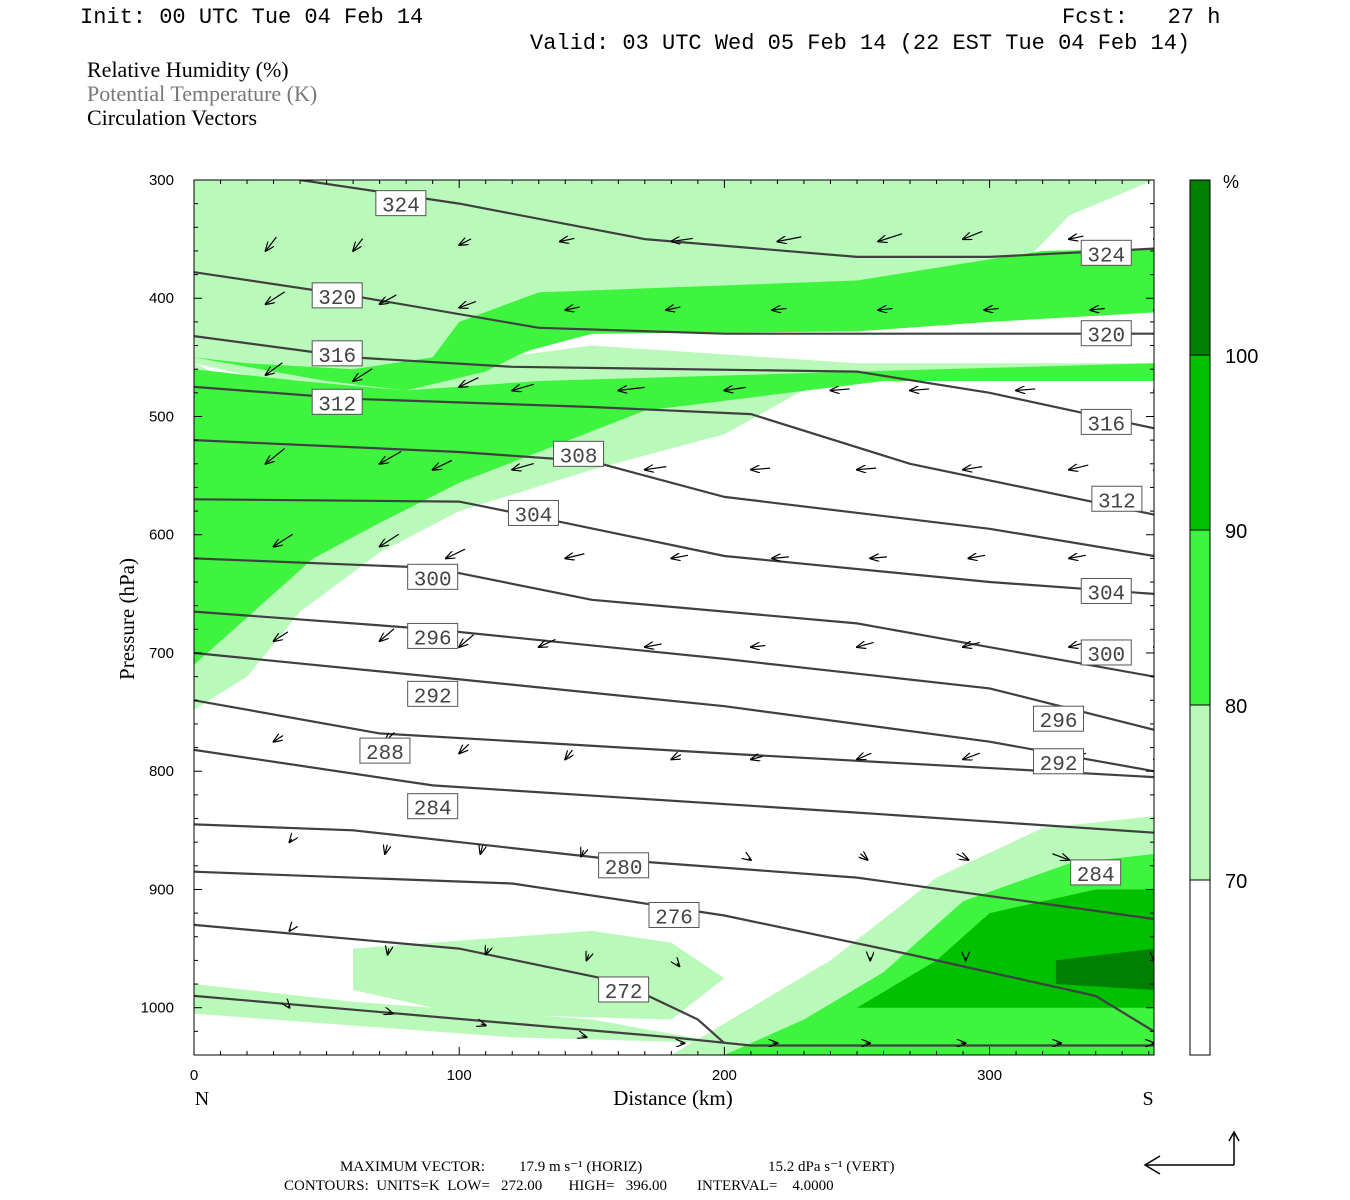  Describe the element at coordinates (161, 889) in the screenshot. I see `y-tick-label: 900` at that location.